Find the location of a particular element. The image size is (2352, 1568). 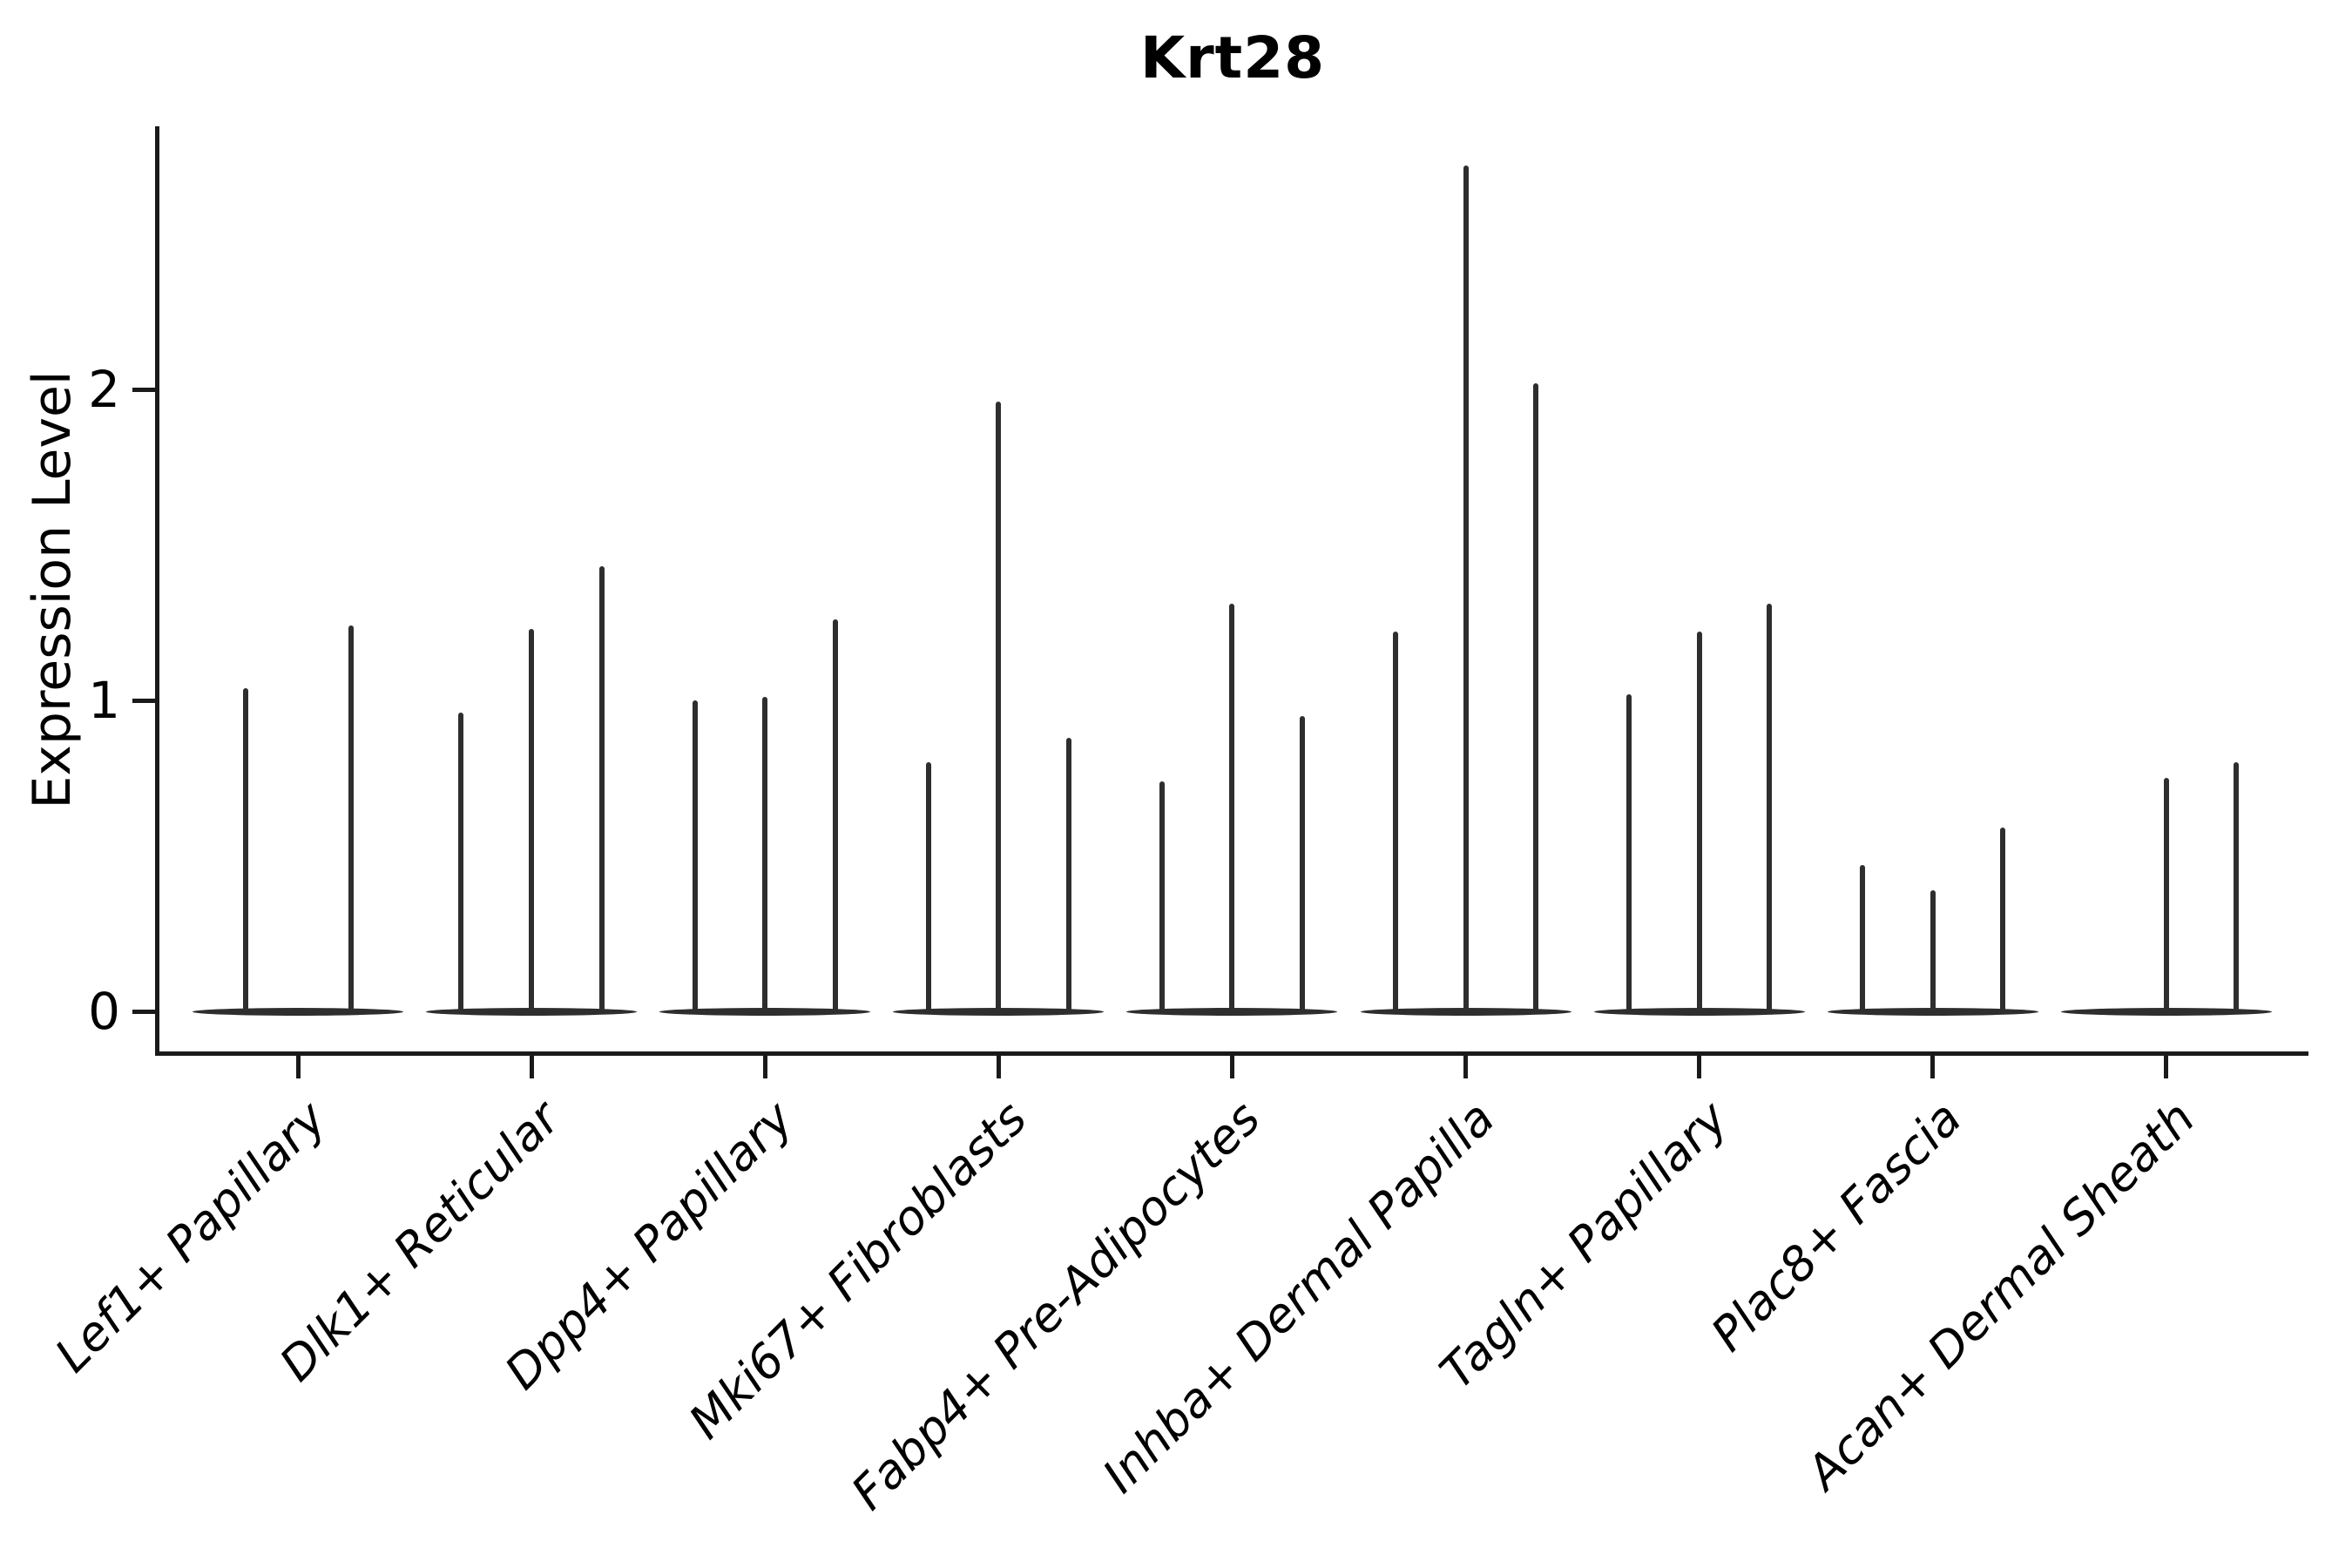

x-tick-label: Acan+ Dermal Sheath is located at coordinates (2001, 1295).